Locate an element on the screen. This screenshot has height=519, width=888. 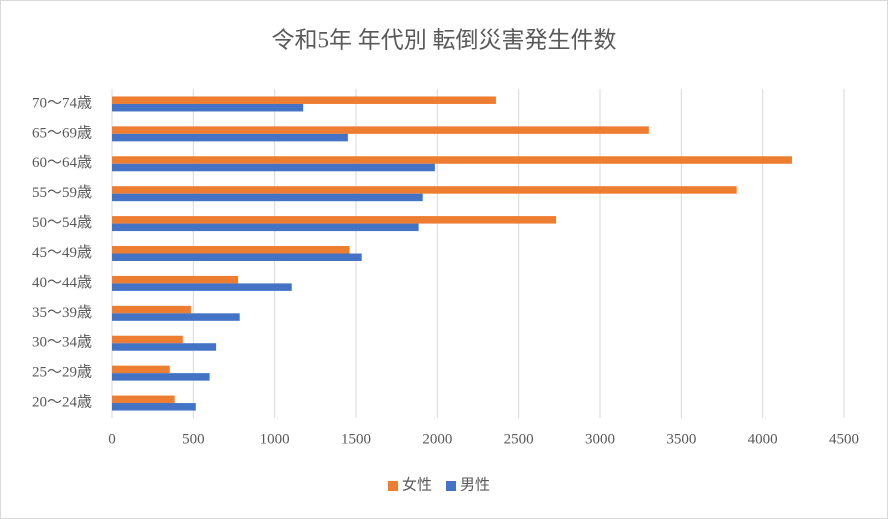
y-tick-label: 55～59歳 is located at coordinates (62, 192).